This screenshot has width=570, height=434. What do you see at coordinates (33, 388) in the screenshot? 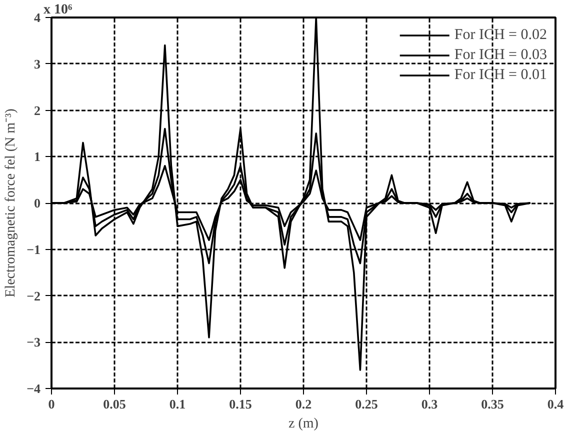
I see `y-tick-label: −4` at bounding box center [33, 388].